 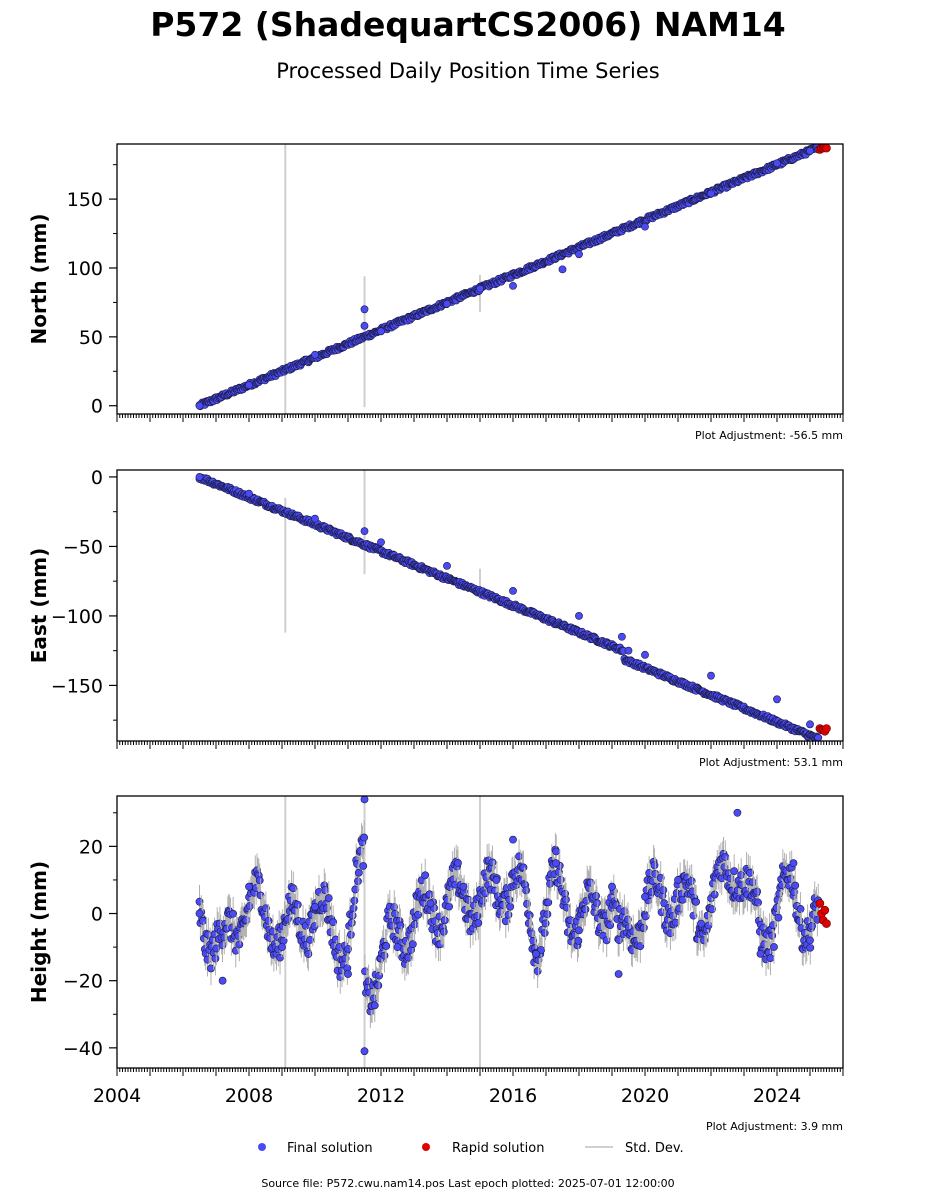 I want to click on plot-adjustment-note: Plot Adjustment: -56.5 mm, so click(x=769, y=435).